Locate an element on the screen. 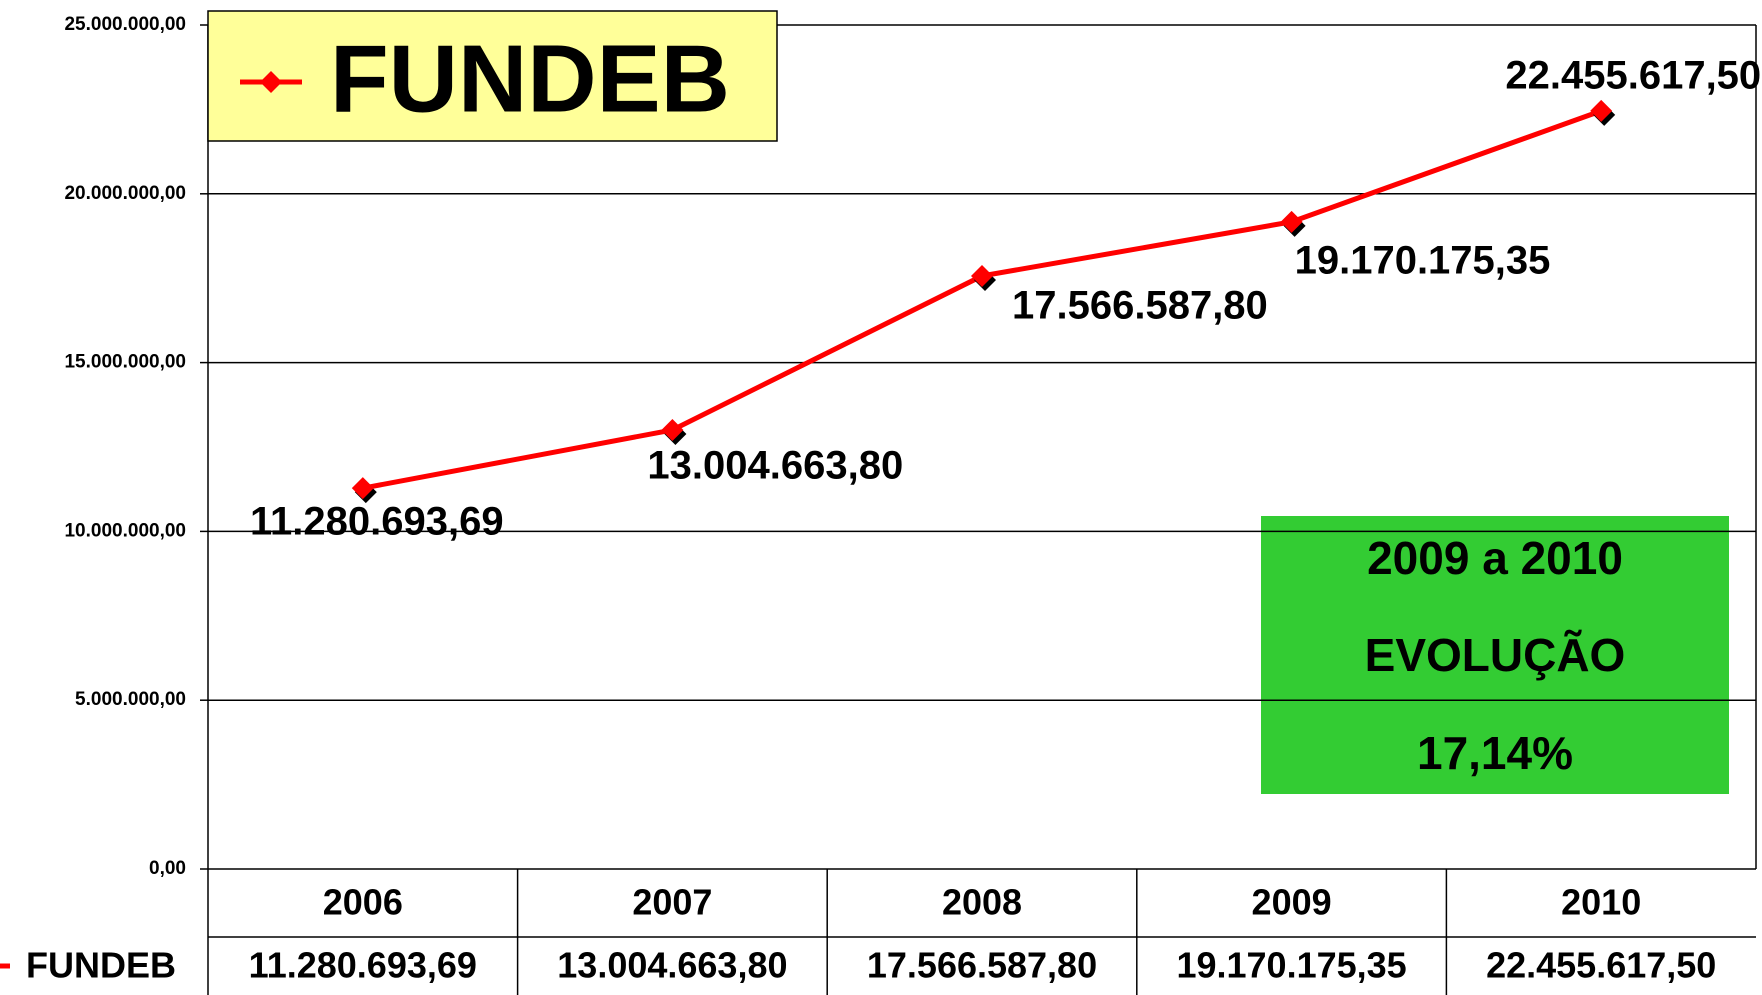 Image resolution: width=1762 pixels, height=995 pixels. x-tick-label: 2007 is located at coordinates (672, 902).